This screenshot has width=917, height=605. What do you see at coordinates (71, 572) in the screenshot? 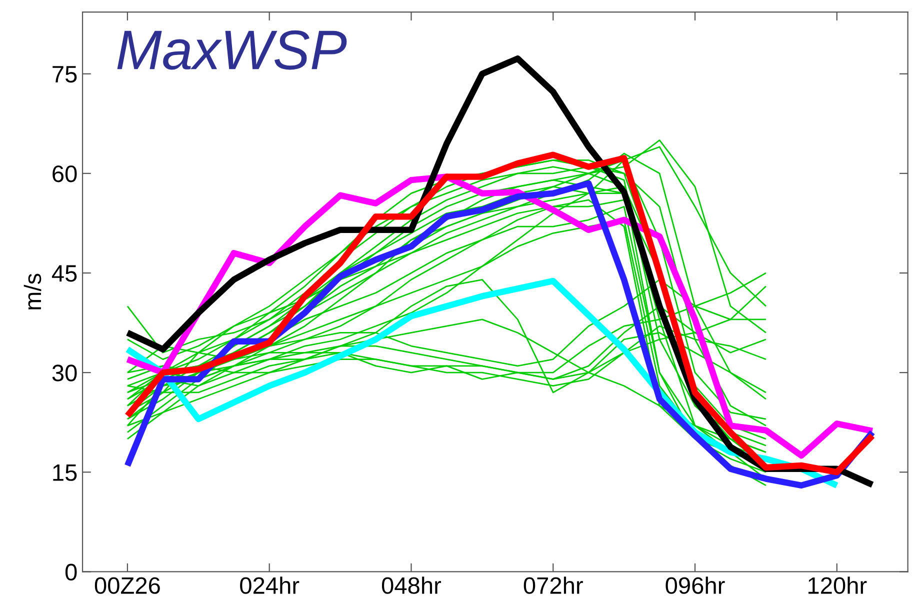
I see `y-tick-label: 0` at bounding box center [71, 572].